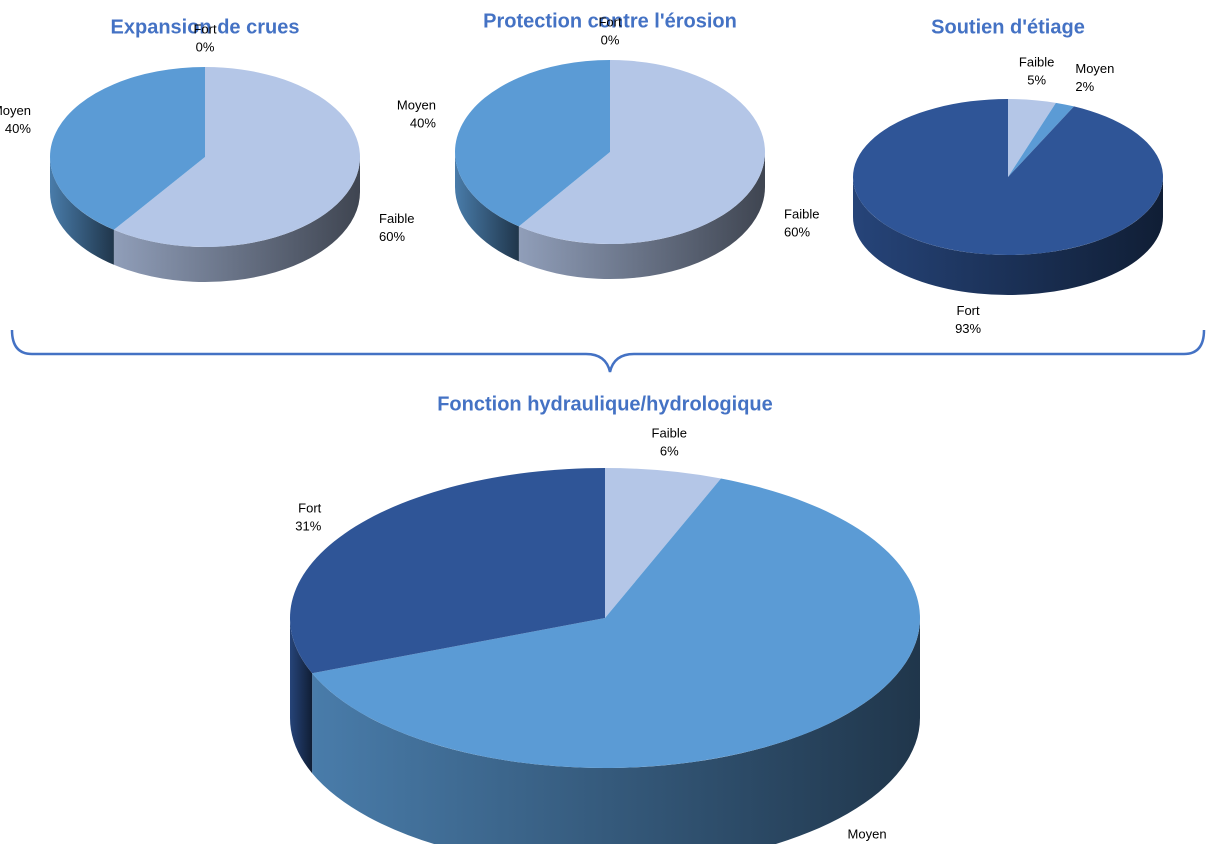  I want to click on data-label: 6%, so click(669, 451).